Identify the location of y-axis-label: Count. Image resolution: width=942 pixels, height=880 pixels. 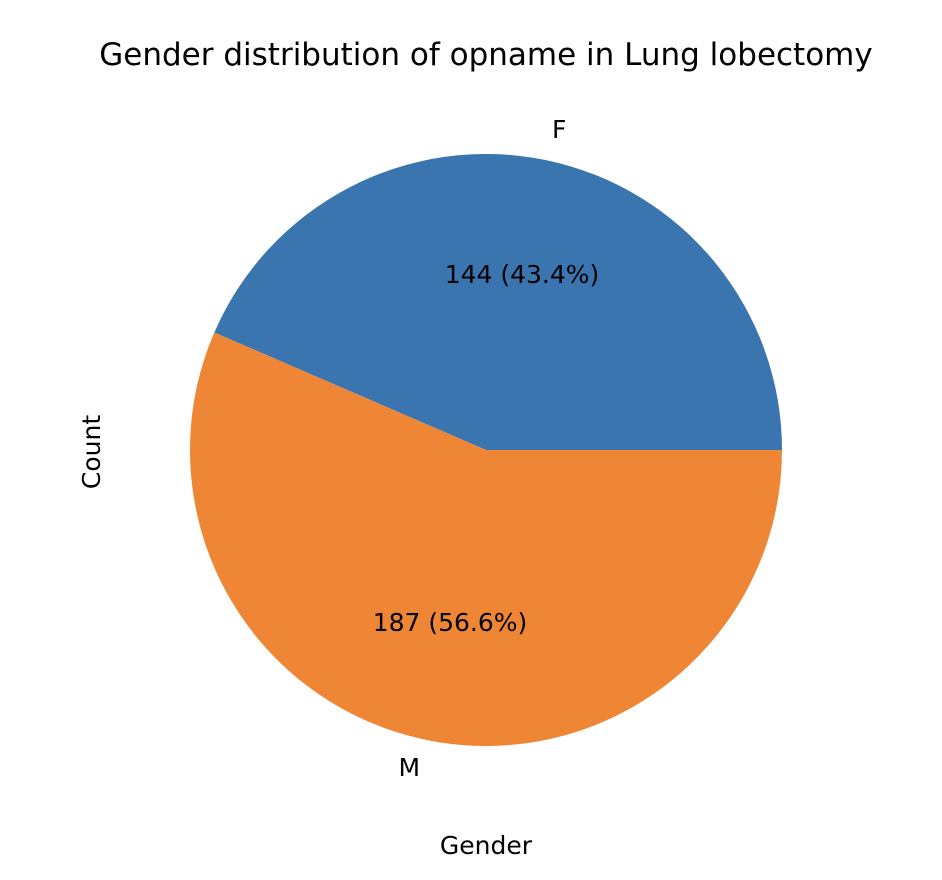
(91, 452).